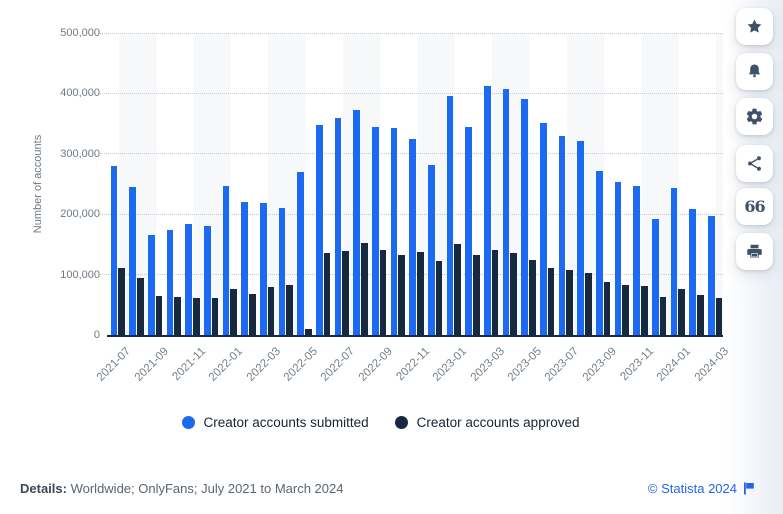 The height and width of the screenshot is (514, 783). I want to click on y-tick-label: 0, so click(96, 335).